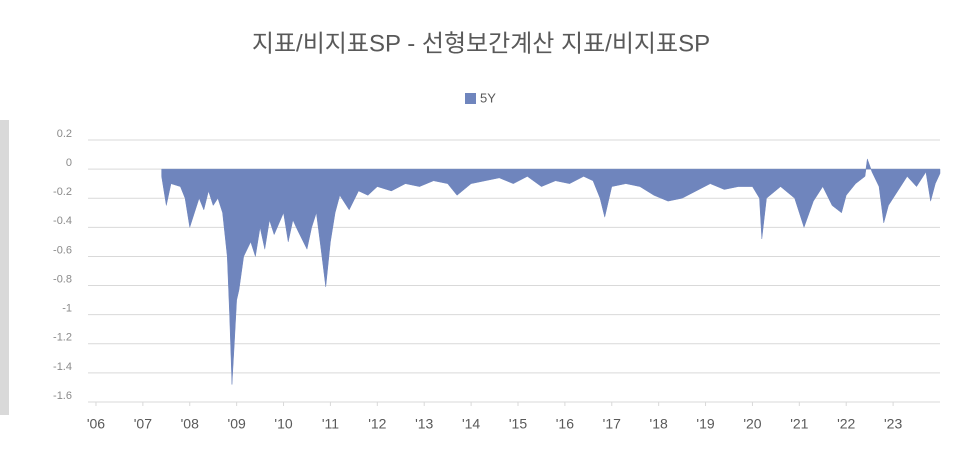 This screenshot has height=453, width=963. Describe the element at coordinates (377, 424) in the screenshot. I see `x-tick-label: '12` at that location.